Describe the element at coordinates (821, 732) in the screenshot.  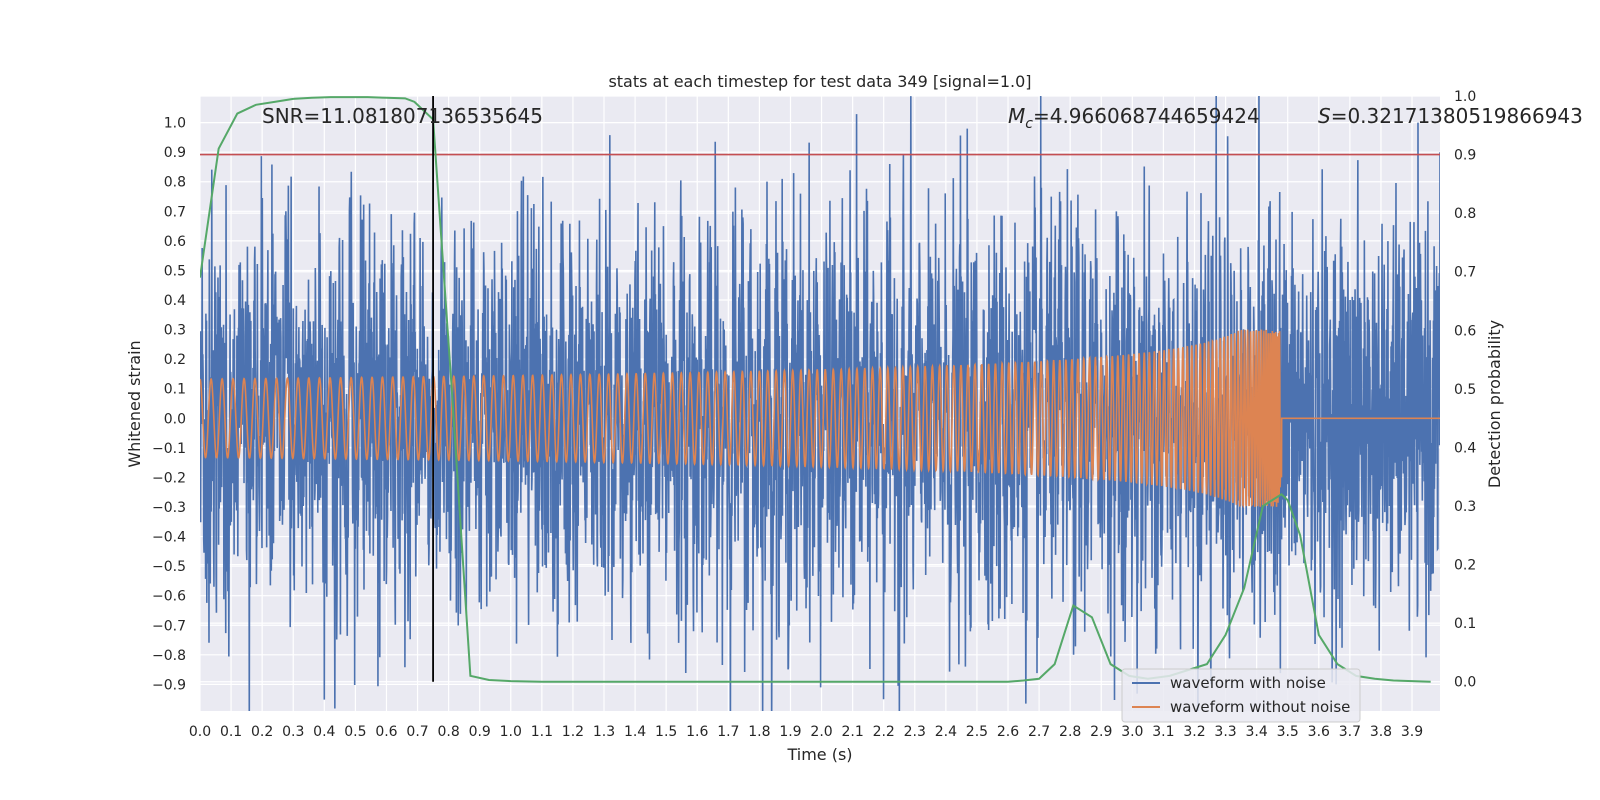
I see `x-tick-label: 2.0` at that location.